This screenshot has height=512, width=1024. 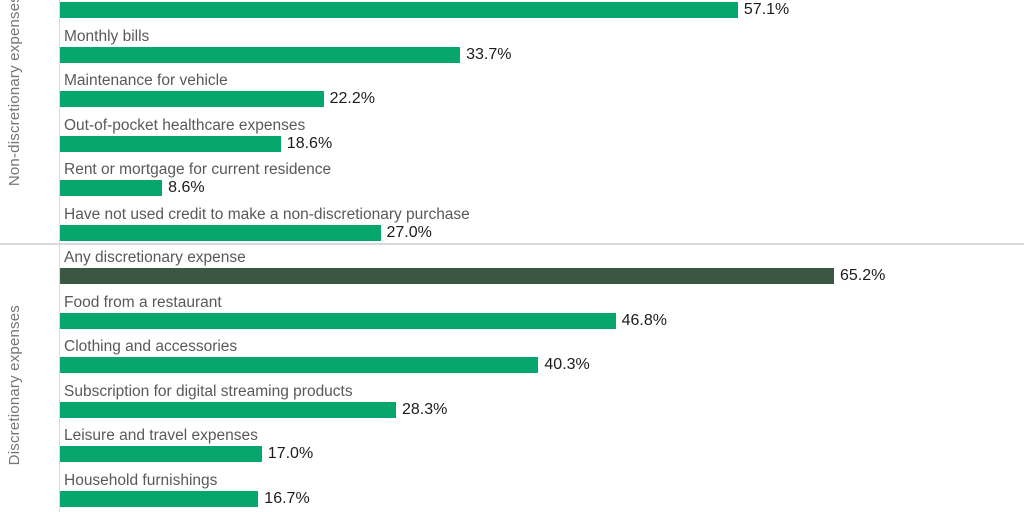 I want to click on bar-row: Any discretionary expense 65.2%, so click(x=512, y=269).